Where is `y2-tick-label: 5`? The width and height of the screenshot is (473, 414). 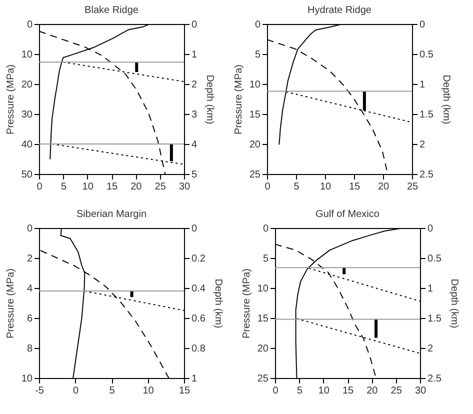 y2-tick-label: 5 is located at coordinates (195, 175).